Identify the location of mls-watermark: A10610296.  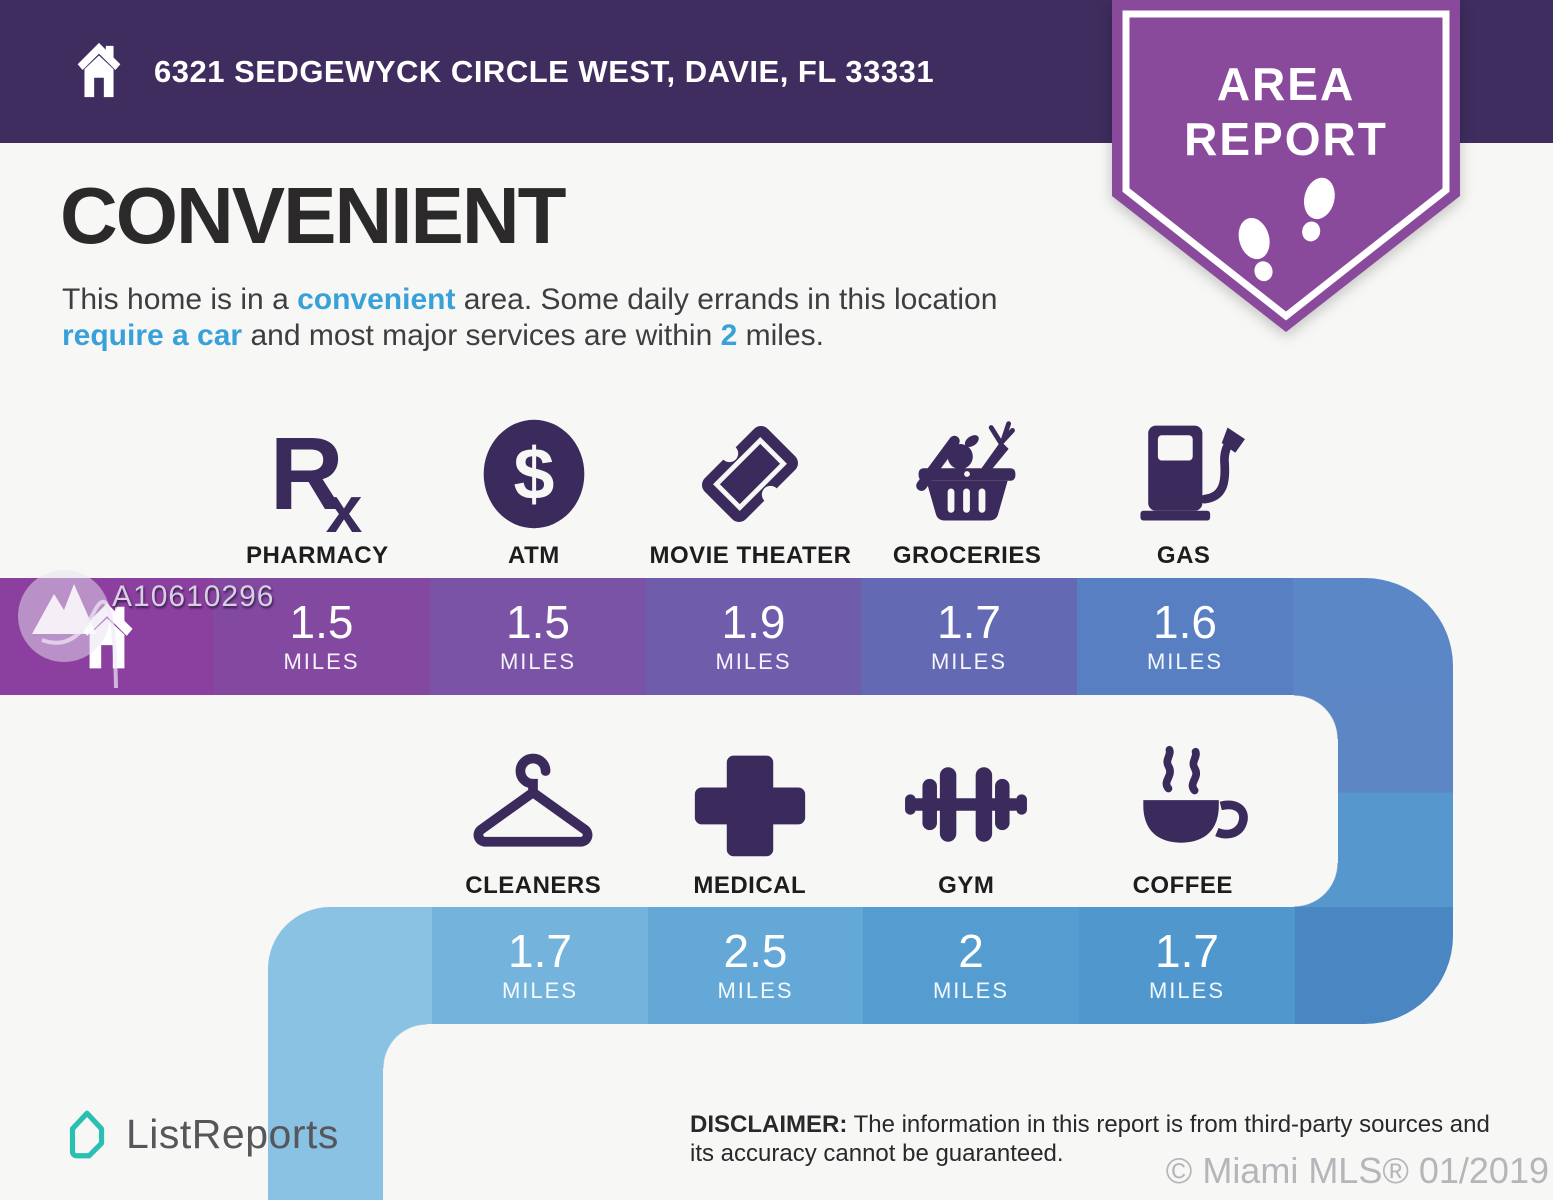
(145, 633).